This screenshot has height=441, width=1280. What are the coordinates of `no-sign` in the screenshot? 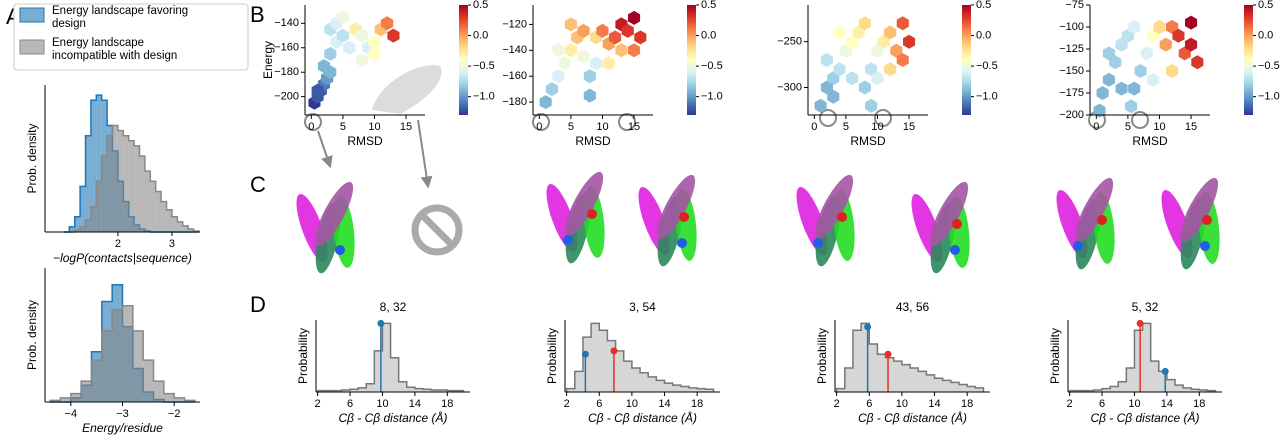 It's located at (437, 230).